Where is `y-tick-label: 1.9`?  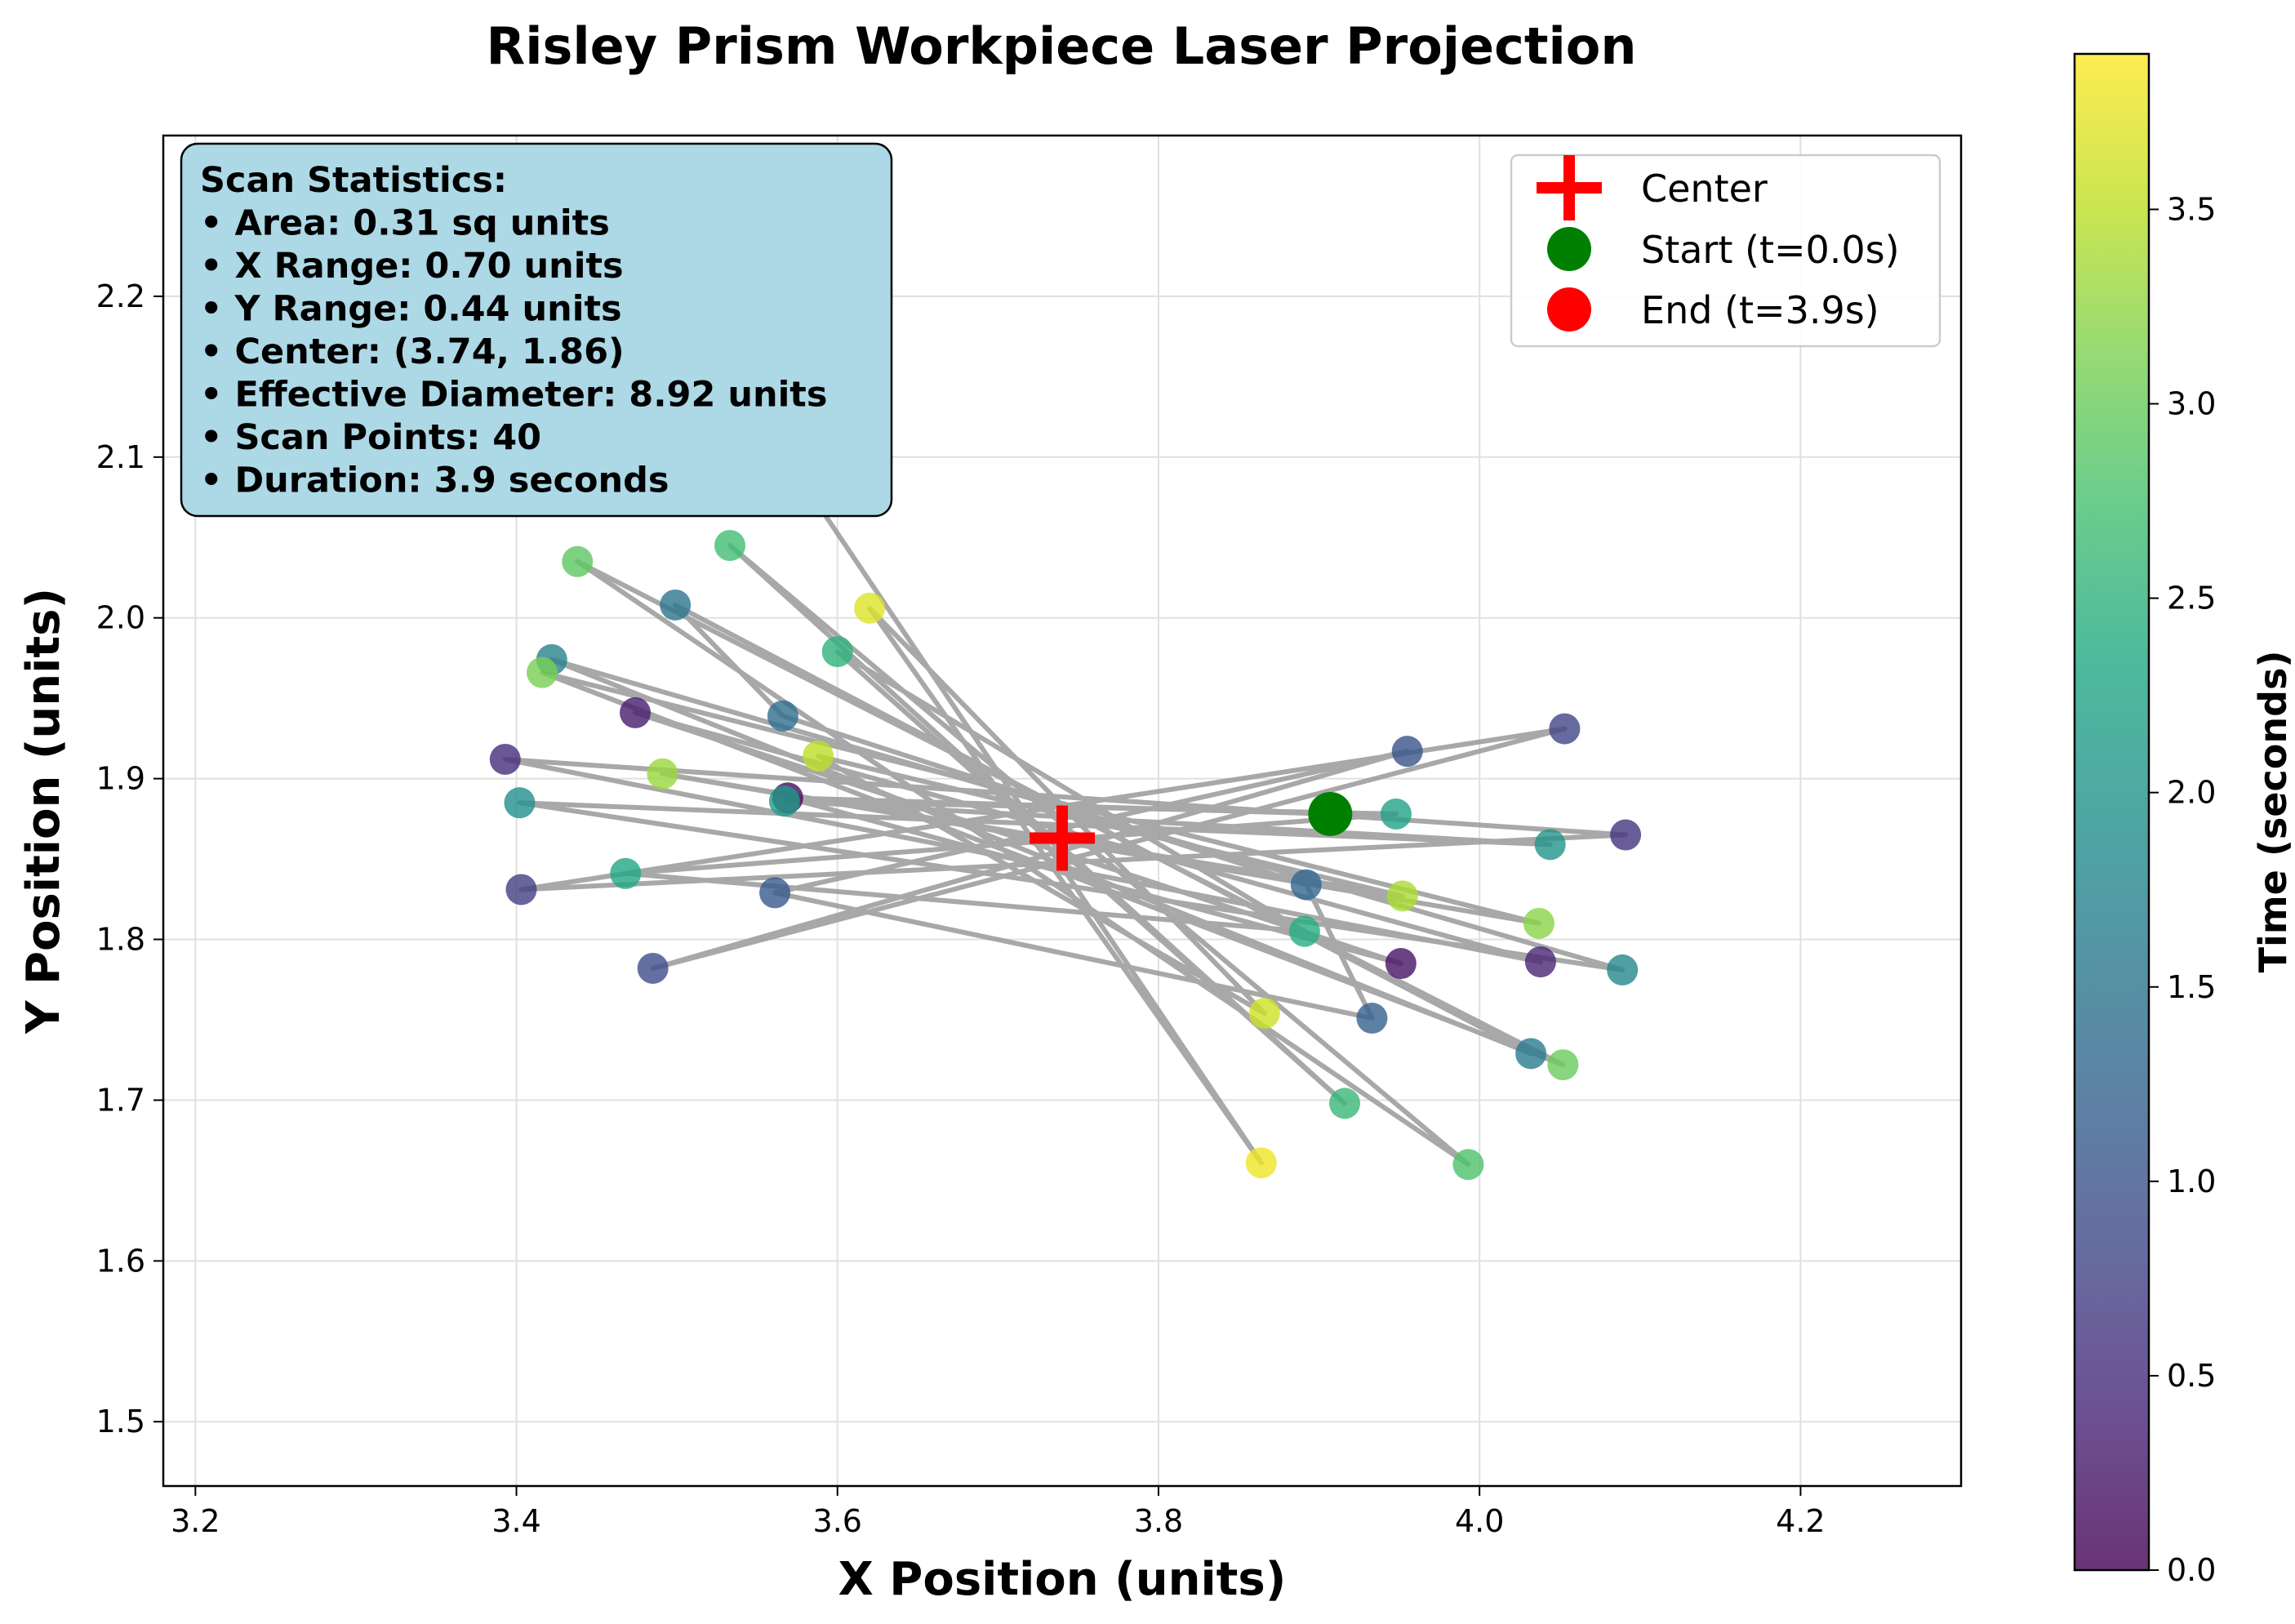 y-tick-label: 1.9 is located at coordinates (121, 779).